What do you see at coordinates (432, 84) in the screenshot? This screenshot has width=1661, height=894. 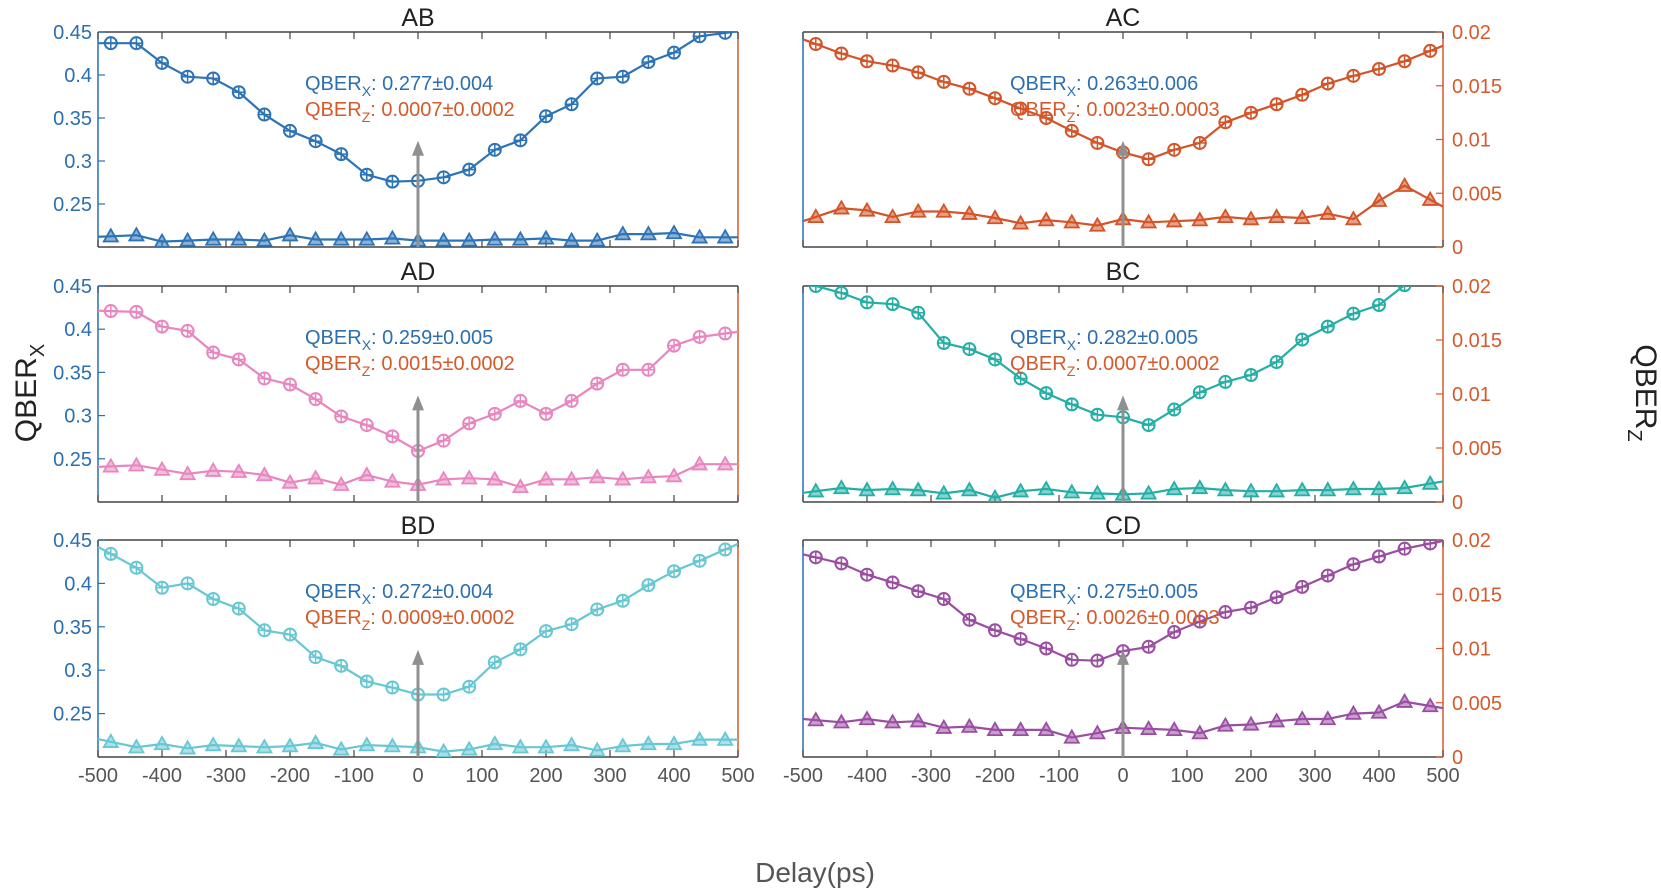 I see `annotation-qber-x-value: : 0.277±0.004` at bounding box center [432, 84].